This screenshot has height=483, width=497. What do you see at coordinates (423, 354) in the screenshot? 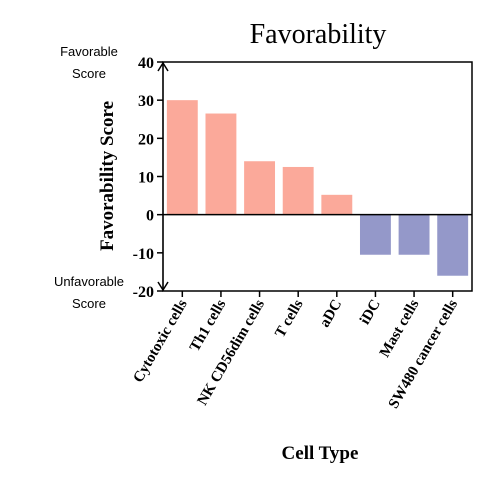
I see `x-tick-label: SW480 cancer cells` at bounding box center [423, 354].